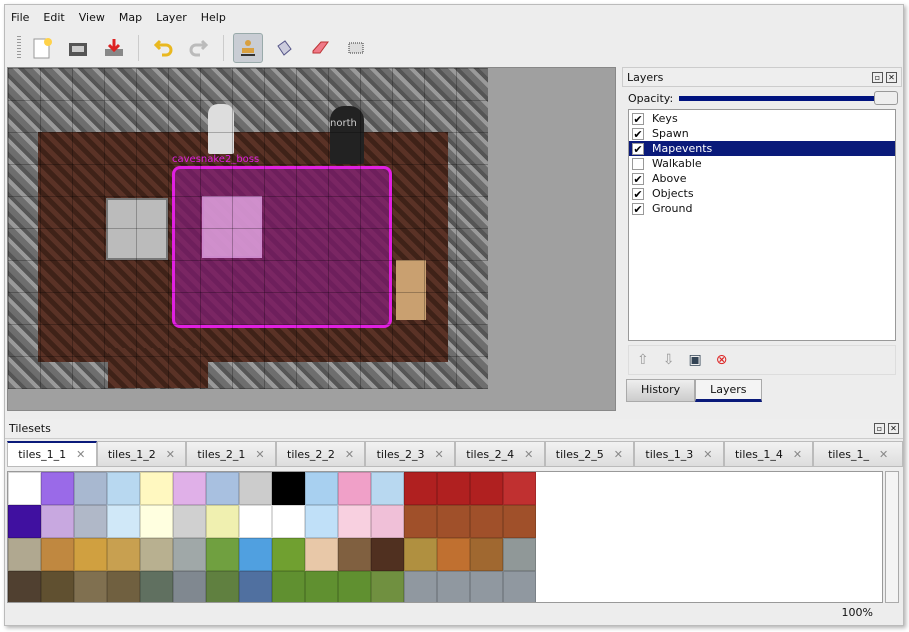 Image resolution: width=909 pixels, height=632 pixels. Describe the element at coordinates (762, 118) in the screenshot. I see `layer-row-keys: ✔ Keys` at that location.